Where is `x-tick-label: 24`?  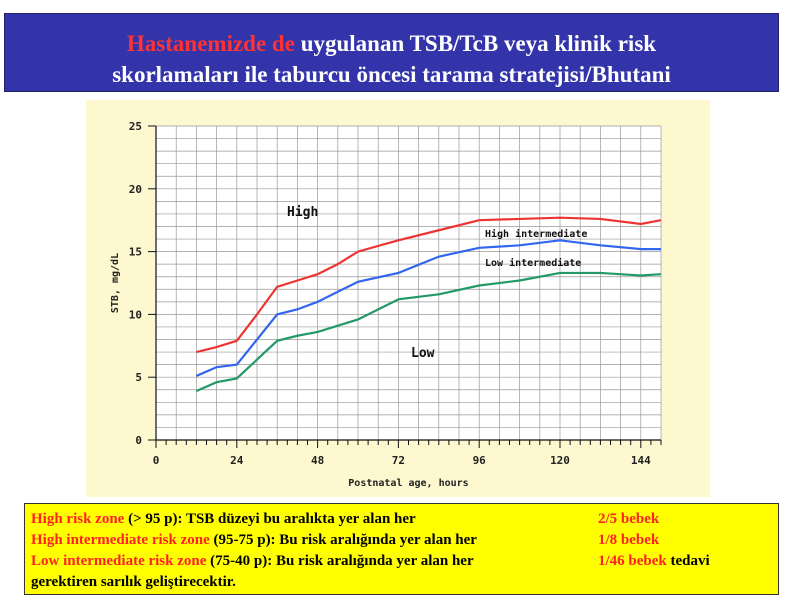
x-tick-label: 24 is located at coordinates (237, 460).